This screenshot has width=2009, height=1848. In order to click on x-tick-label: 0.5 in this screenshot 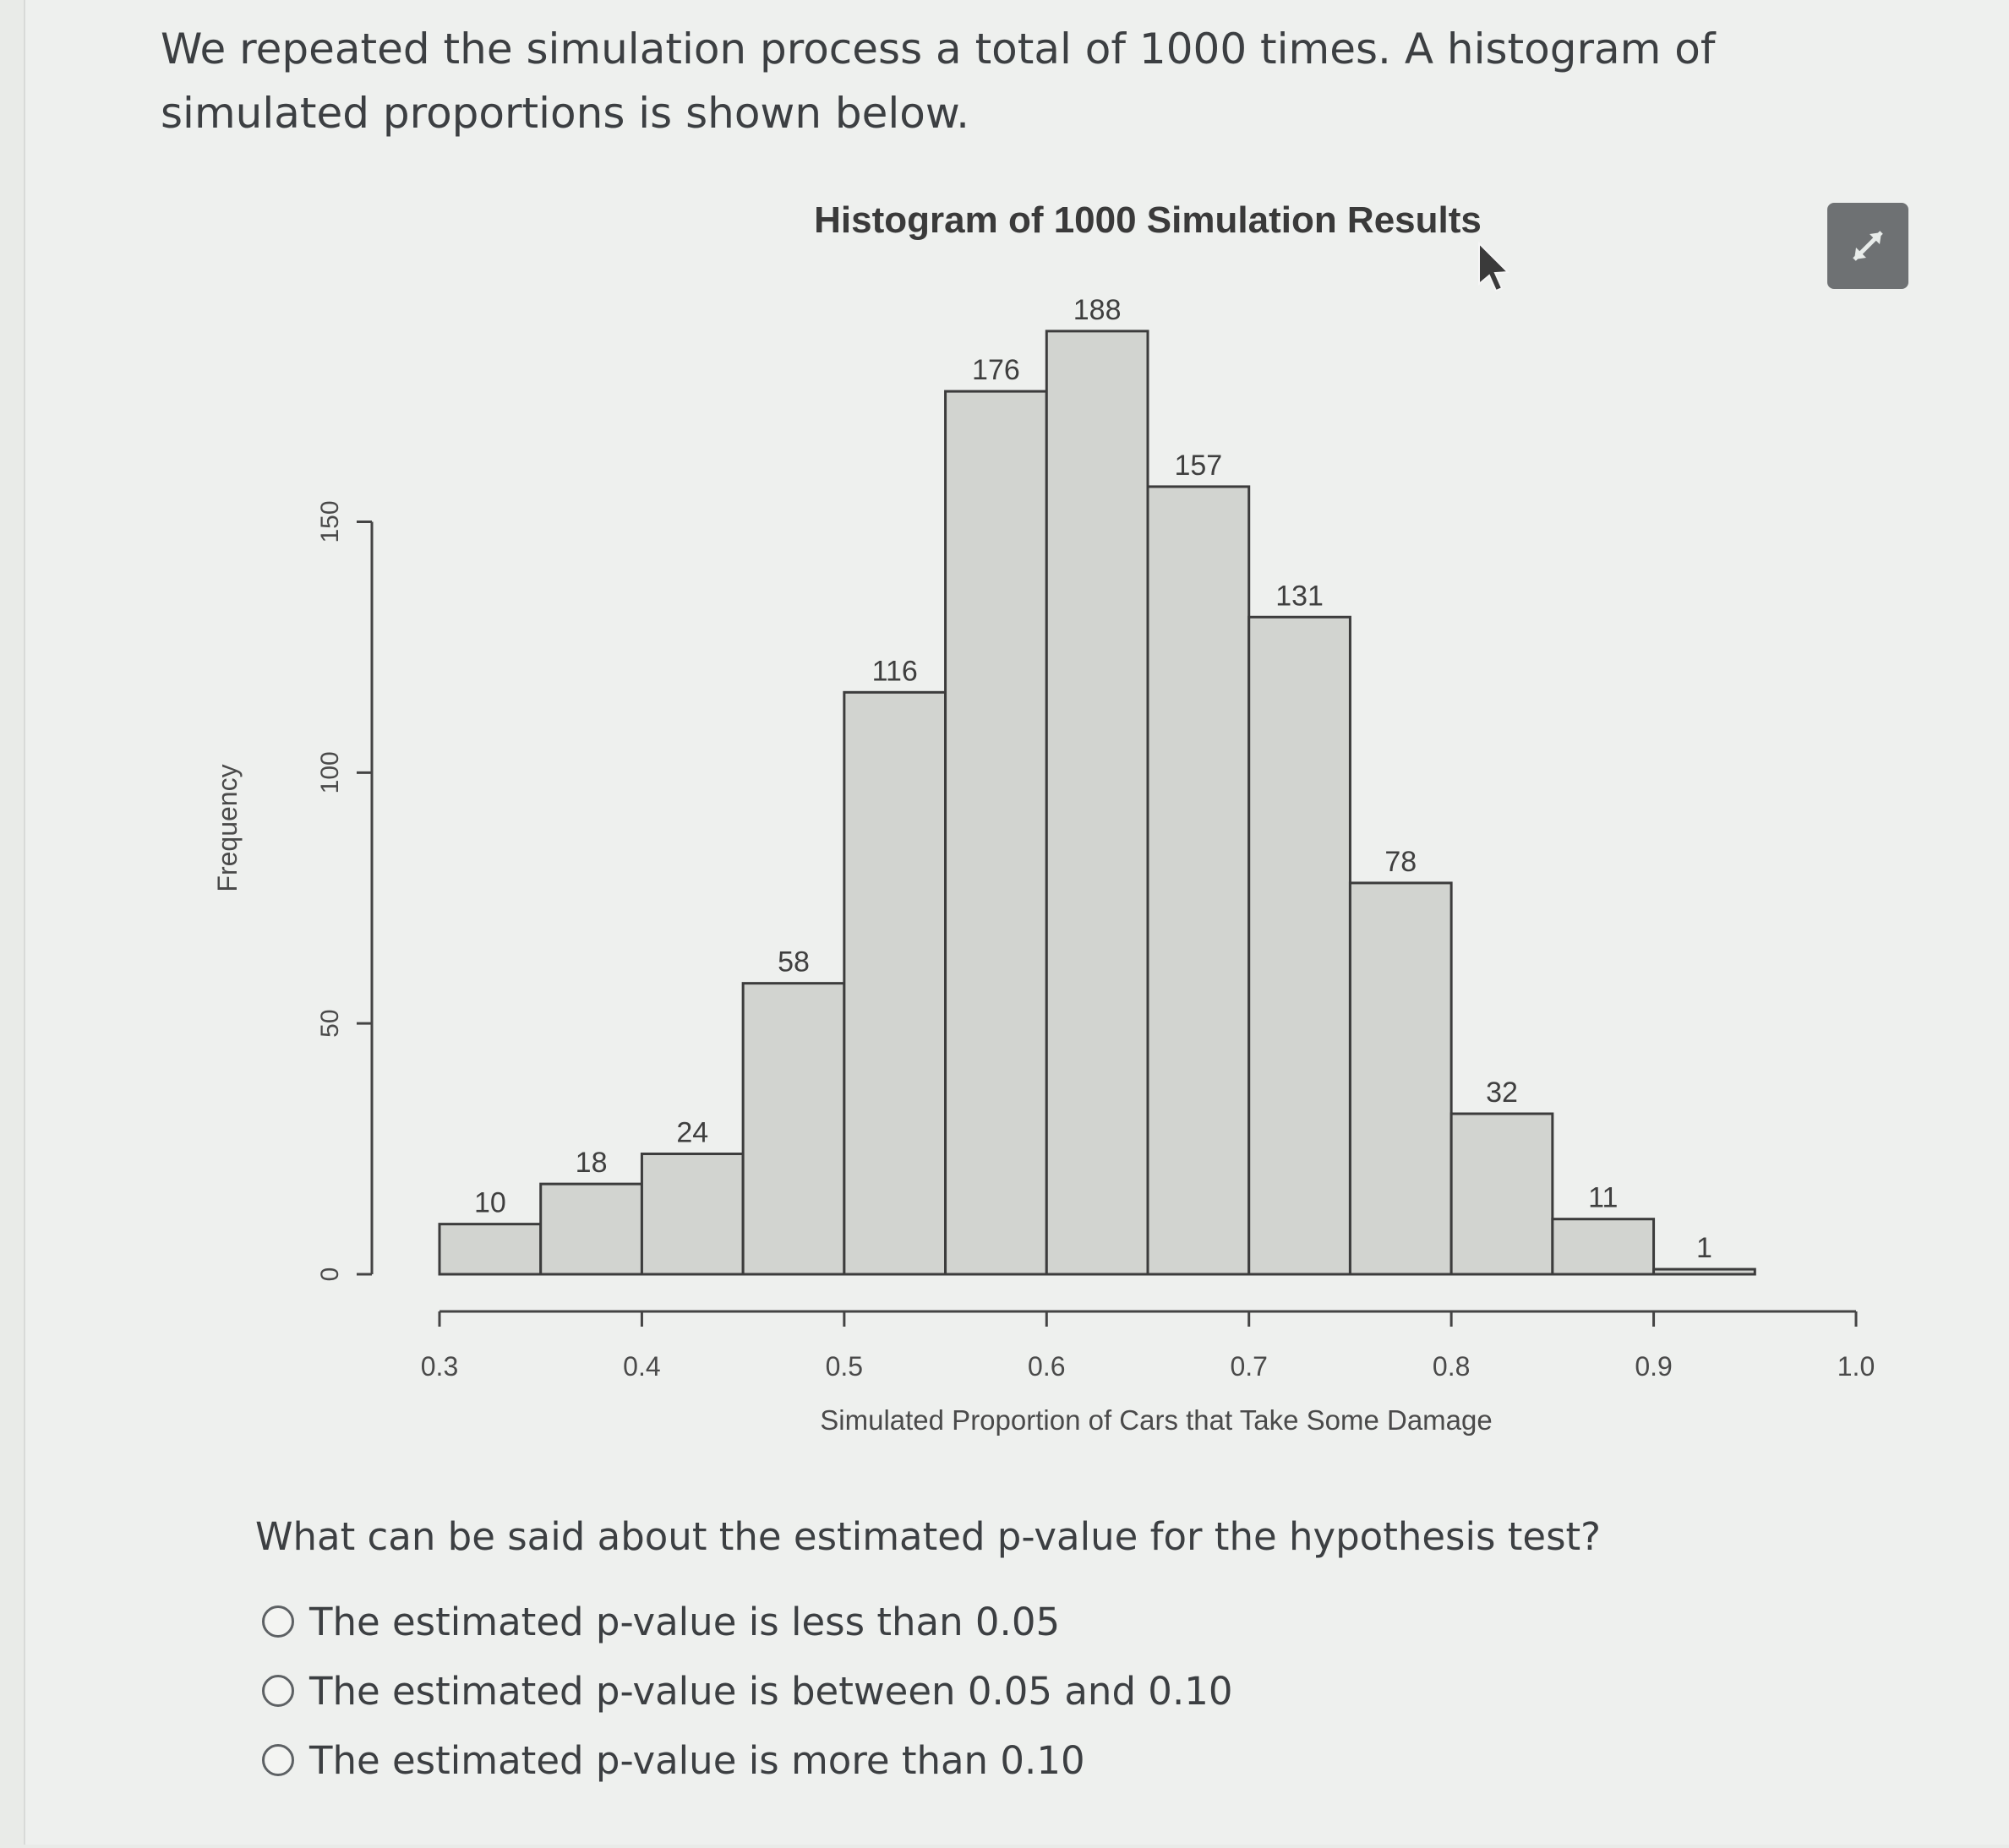, I will do `click(844, 1367)`.